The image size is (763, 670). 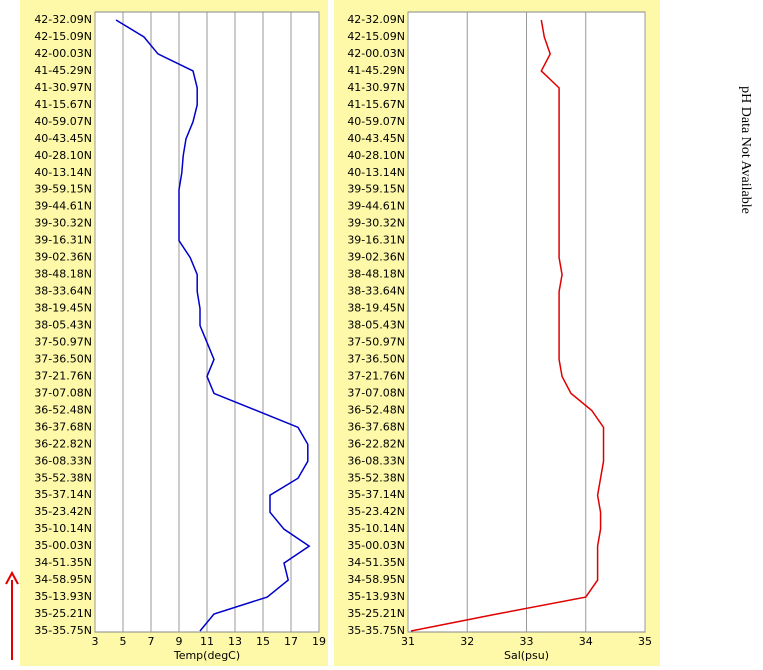 I want to click on x-tick-label: 17, so click(x=291, y=641).